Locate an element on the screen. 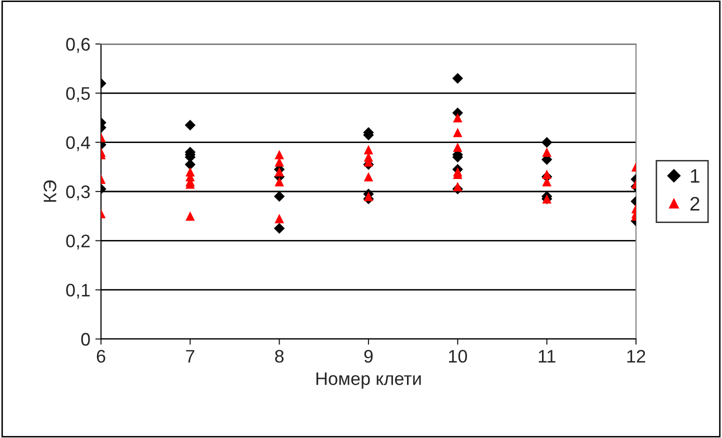  y-tick-label: 0,5 is located at coordinates (78, 94).